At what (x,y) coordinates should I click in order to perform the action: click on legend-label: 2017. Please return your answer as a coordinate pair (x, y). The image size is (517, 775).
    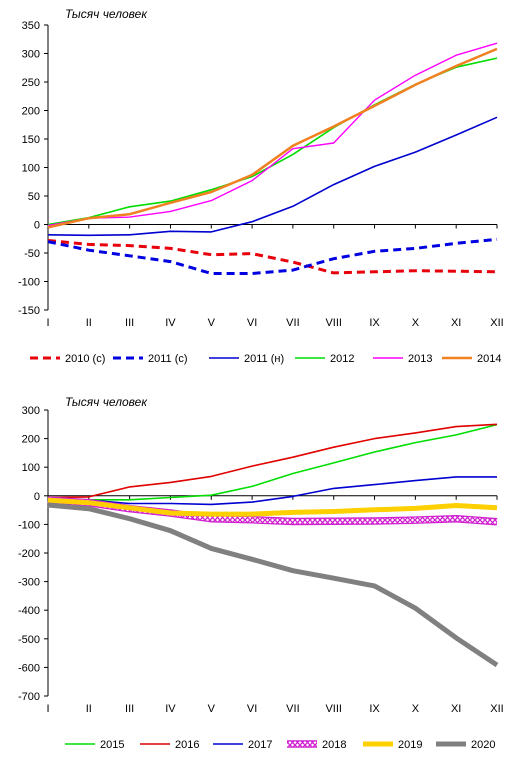
    Looking at the image, I should click on (260, 745).